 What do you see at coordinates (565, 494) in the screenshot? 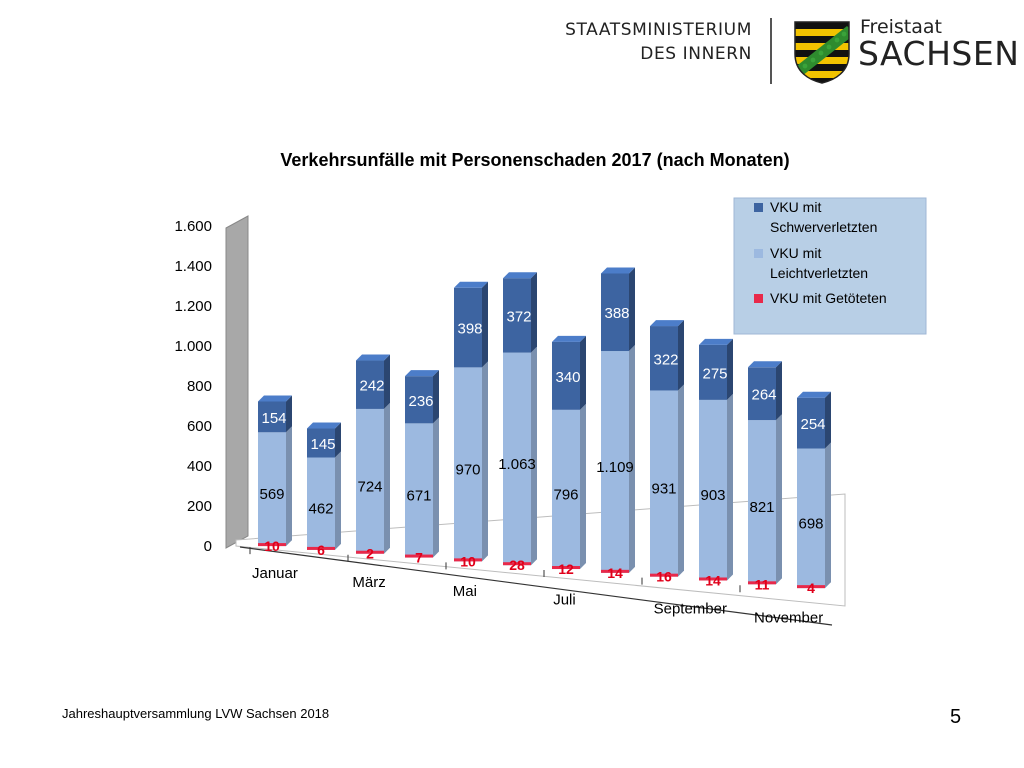
I see `value-label-light: 796` at bounding box center [565, 494].